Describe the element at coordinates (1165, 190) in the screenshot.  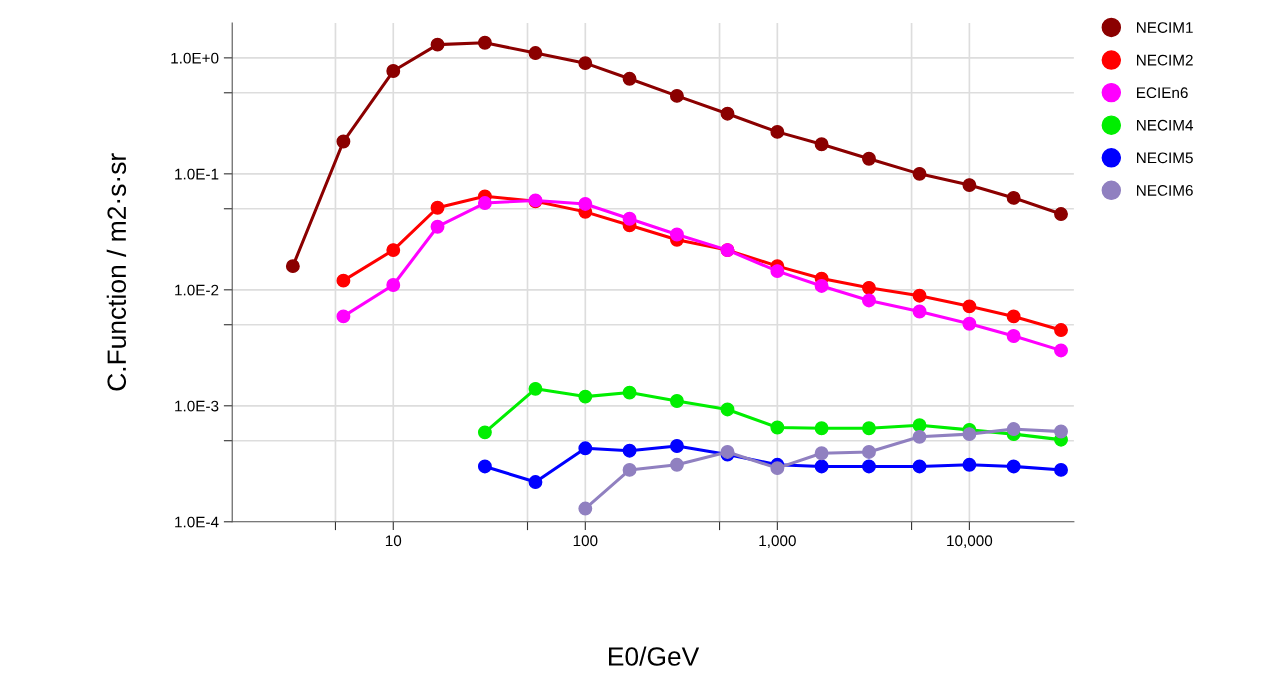
I see `legend-label: NECIM6` at that location.